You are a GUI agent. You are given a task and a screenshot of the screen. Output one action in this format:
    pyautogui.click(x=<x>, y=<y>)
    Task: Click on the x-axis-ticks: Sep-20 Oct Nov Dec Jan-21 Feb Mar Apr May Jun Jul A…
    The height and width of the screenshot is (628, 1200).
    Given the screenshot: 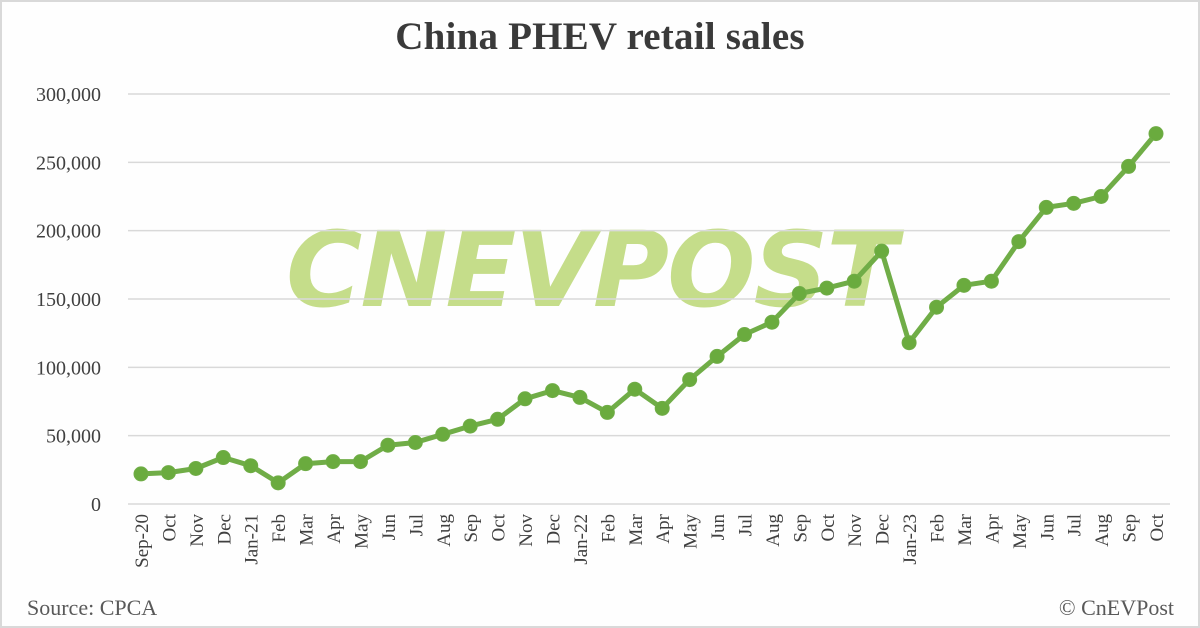 What is the action you would take?
    pyautogui.click(x=650, y=540)
    